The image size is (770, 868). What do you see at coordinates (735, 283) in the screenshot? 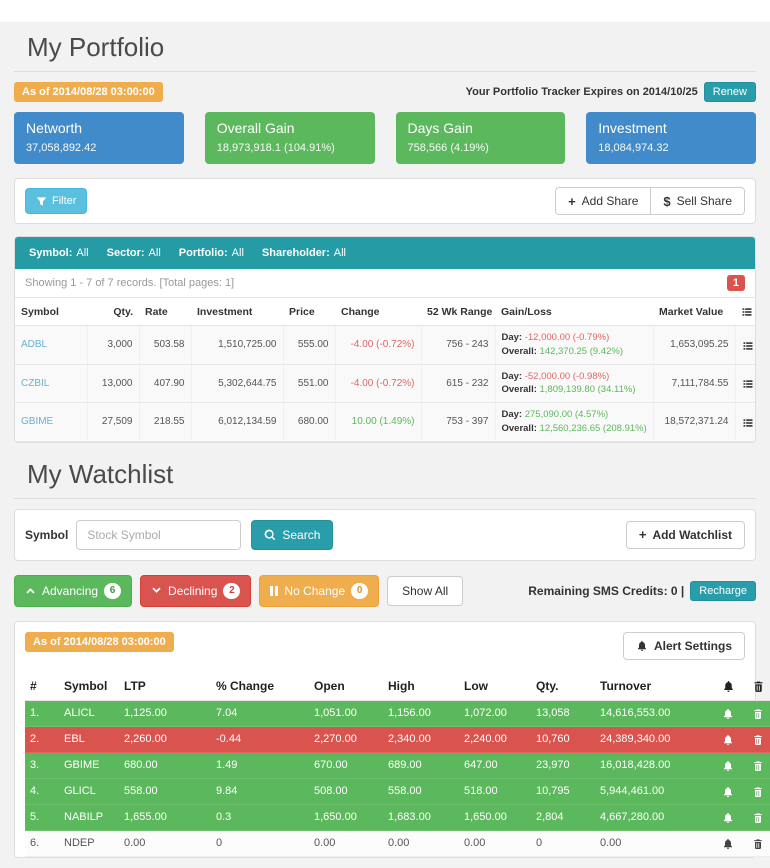
I see `page-1-button: 1` at bounding box center [735, 283].